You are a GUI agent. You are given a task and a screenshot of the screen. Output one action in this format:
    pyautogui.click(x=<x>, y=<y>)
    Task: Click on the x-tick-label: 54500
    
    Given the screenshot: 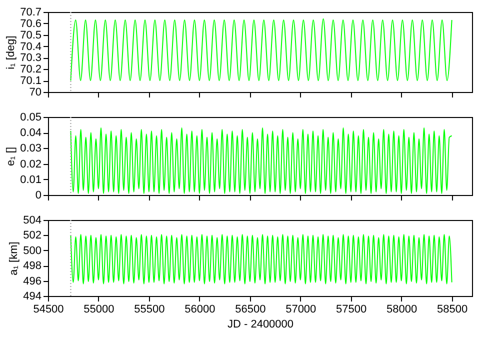 What is the action you would take?
    pyautogui.click(x=48, y=310)
    